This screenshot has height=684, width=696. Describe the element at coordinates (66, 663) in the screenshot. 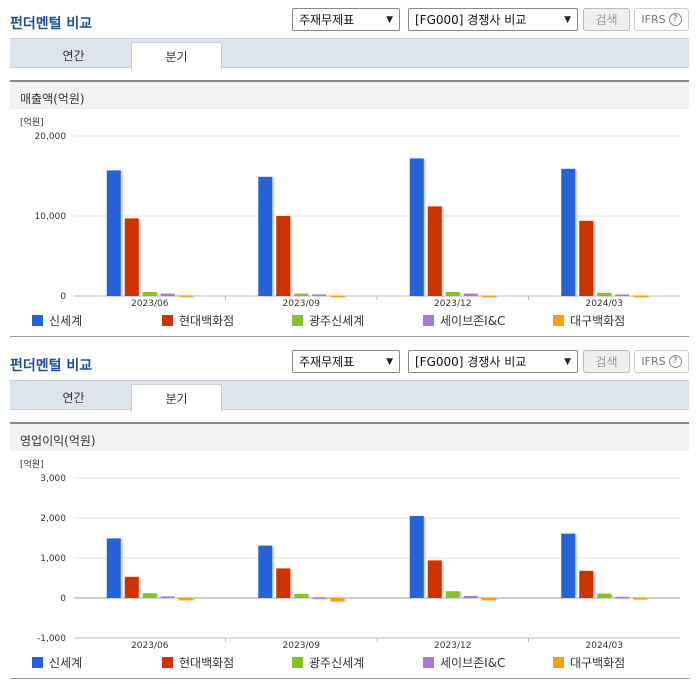

I see `legend-label: 신세계` at that location.